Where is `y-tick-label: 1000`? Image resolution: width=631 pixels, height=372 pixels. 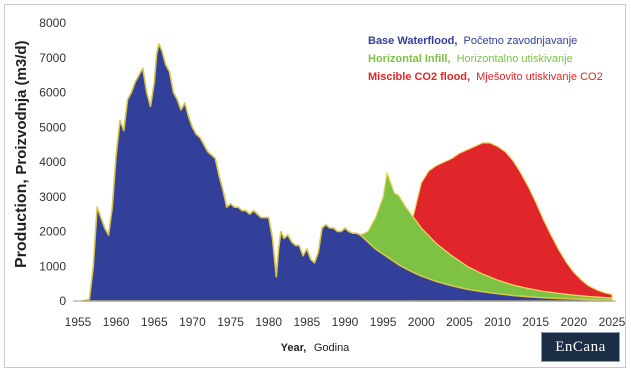 y-tick-label: 1000 is located at coordinates (52, 266).